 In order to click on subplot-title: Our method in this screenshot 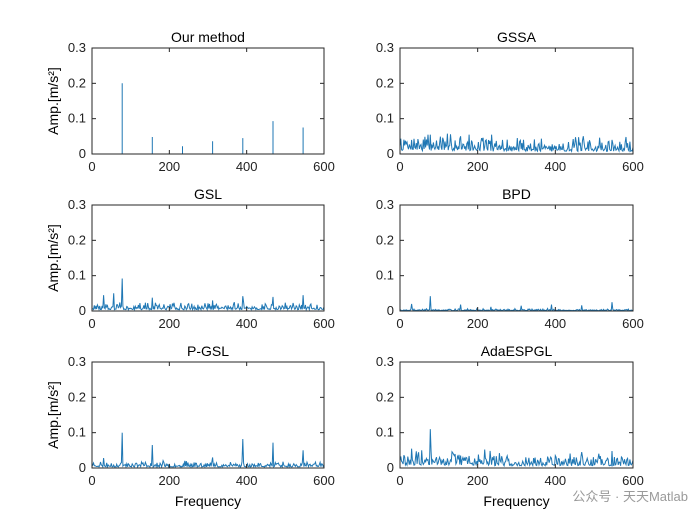, I will do `click(208, 37)`.